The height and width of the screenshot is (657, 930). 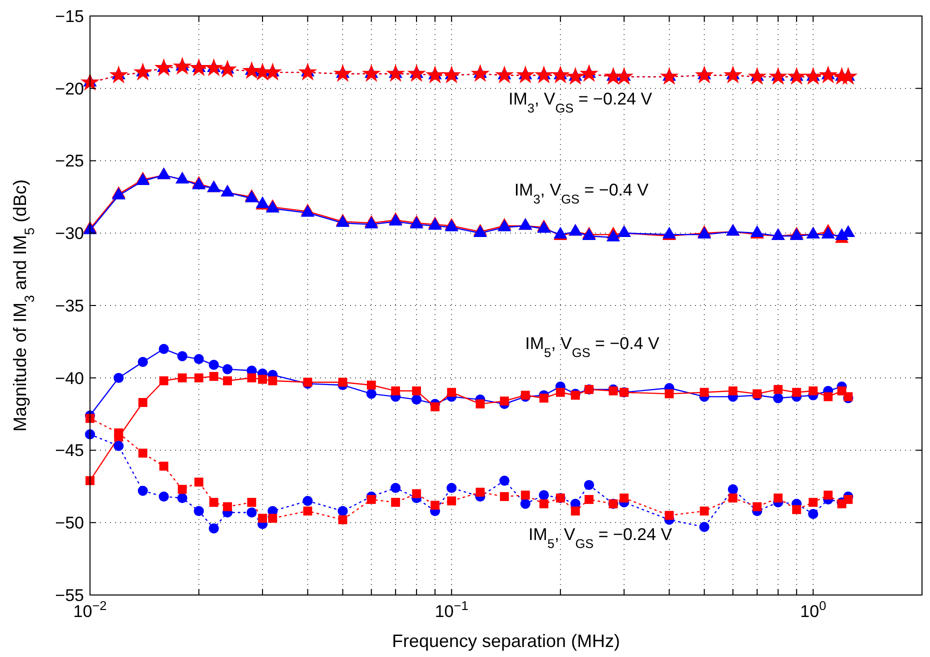 I want to click on annotation: IM$_{3}$, V$_{GS}$ = −0.24 V, so click(x=580, y=103).